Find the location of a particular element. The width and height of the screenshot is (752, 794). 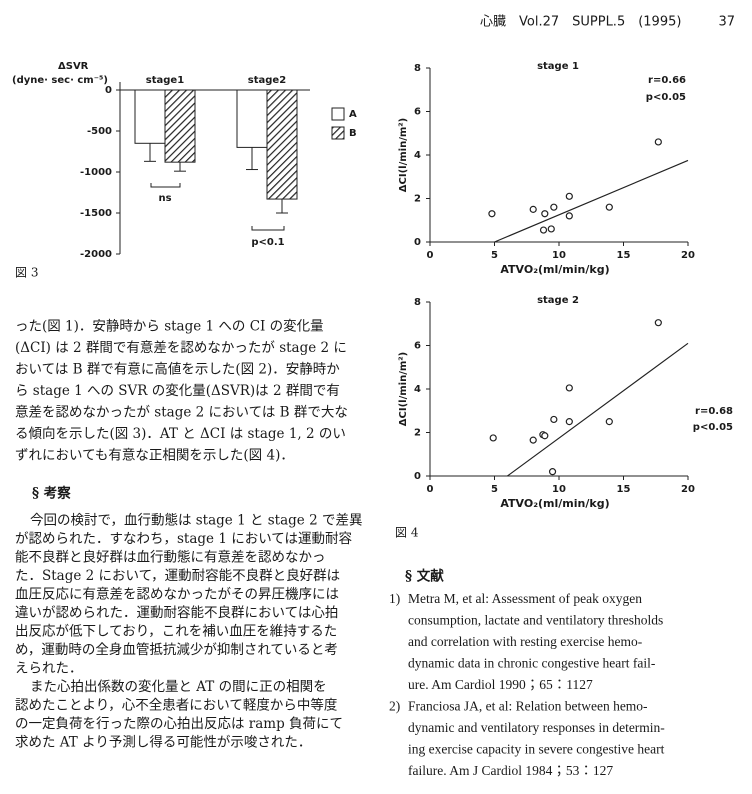

category-label: stage1 is located at coordinates (165, 80).